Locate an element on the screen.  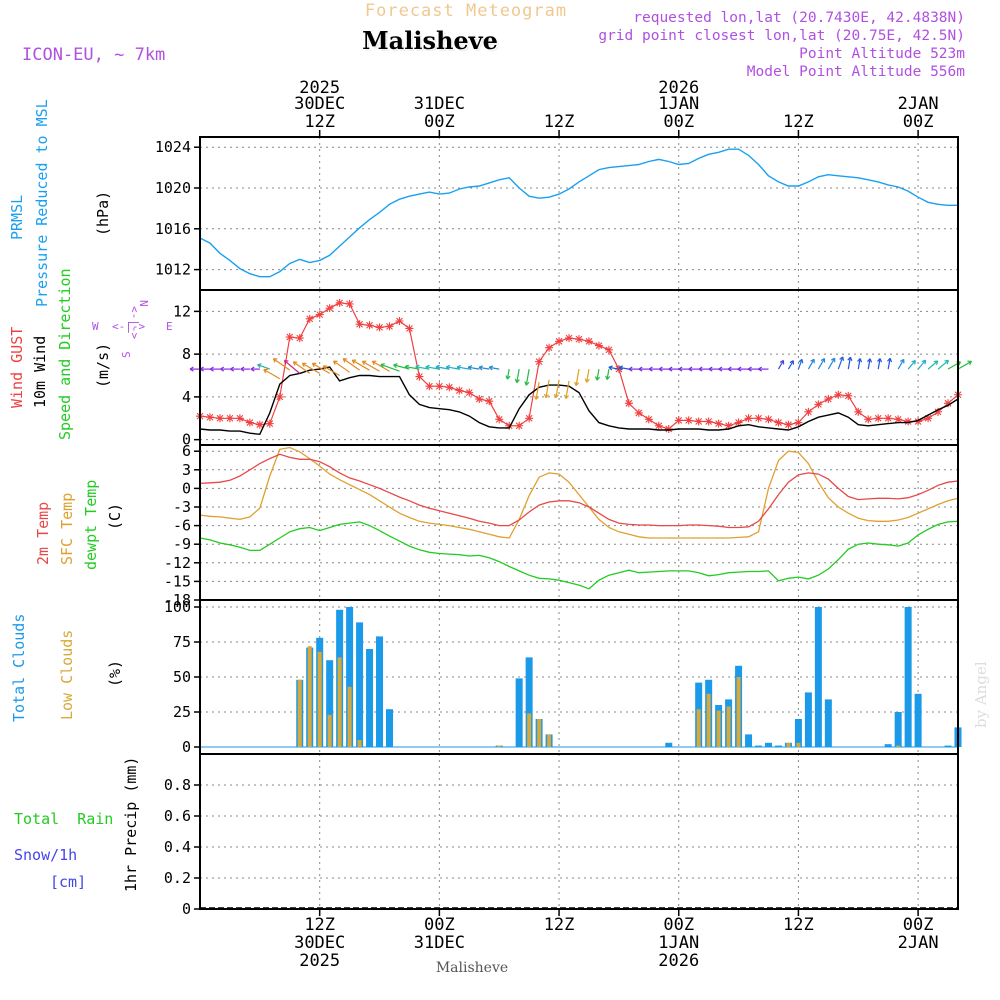
cloud-ytick-label: 25 is located at coordinates (182, 712).